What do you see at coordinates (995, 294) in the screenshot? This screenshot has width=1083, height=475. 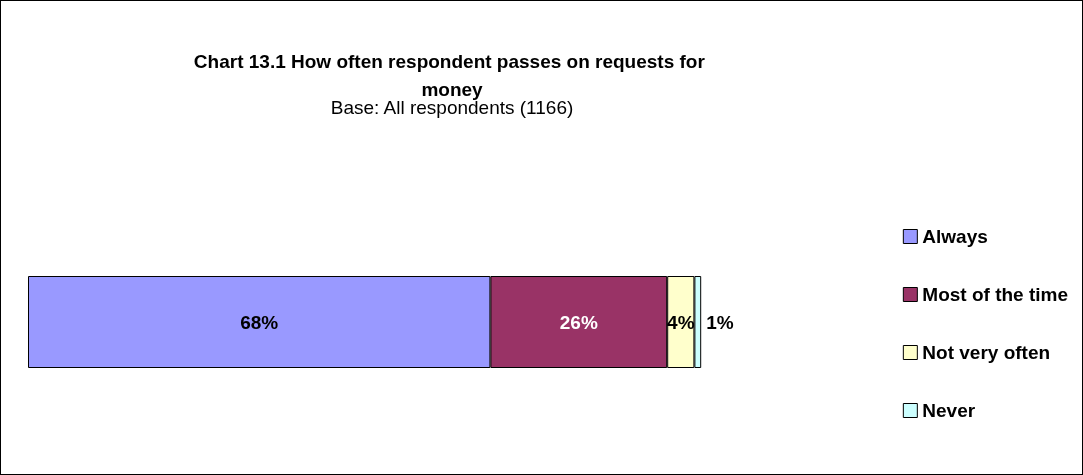 I see `legend-label: Most of the time` at bounding box center [995, 294].